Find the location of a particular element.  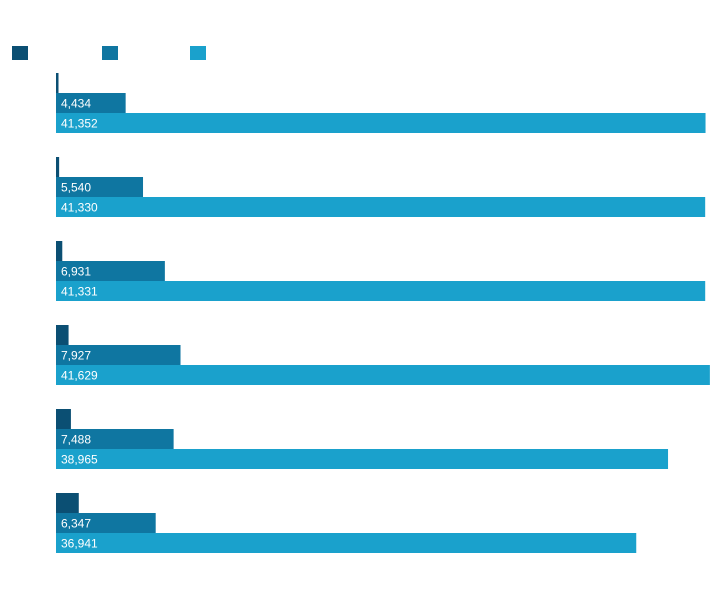

data-label-series-3-row-3: 41,331 is located at coordinates (79, 292).